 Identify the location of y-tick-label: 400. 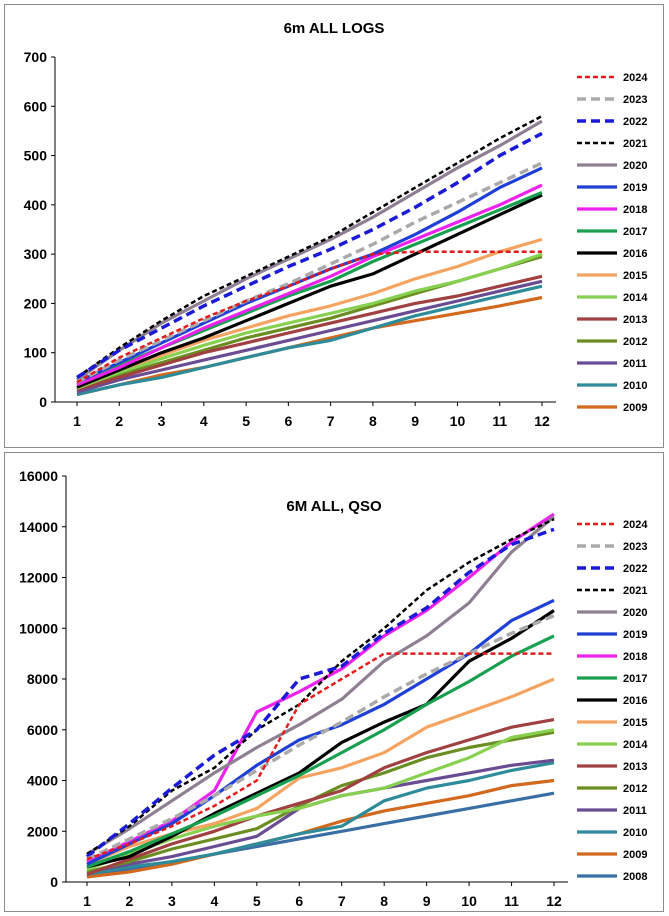
(36, 205).